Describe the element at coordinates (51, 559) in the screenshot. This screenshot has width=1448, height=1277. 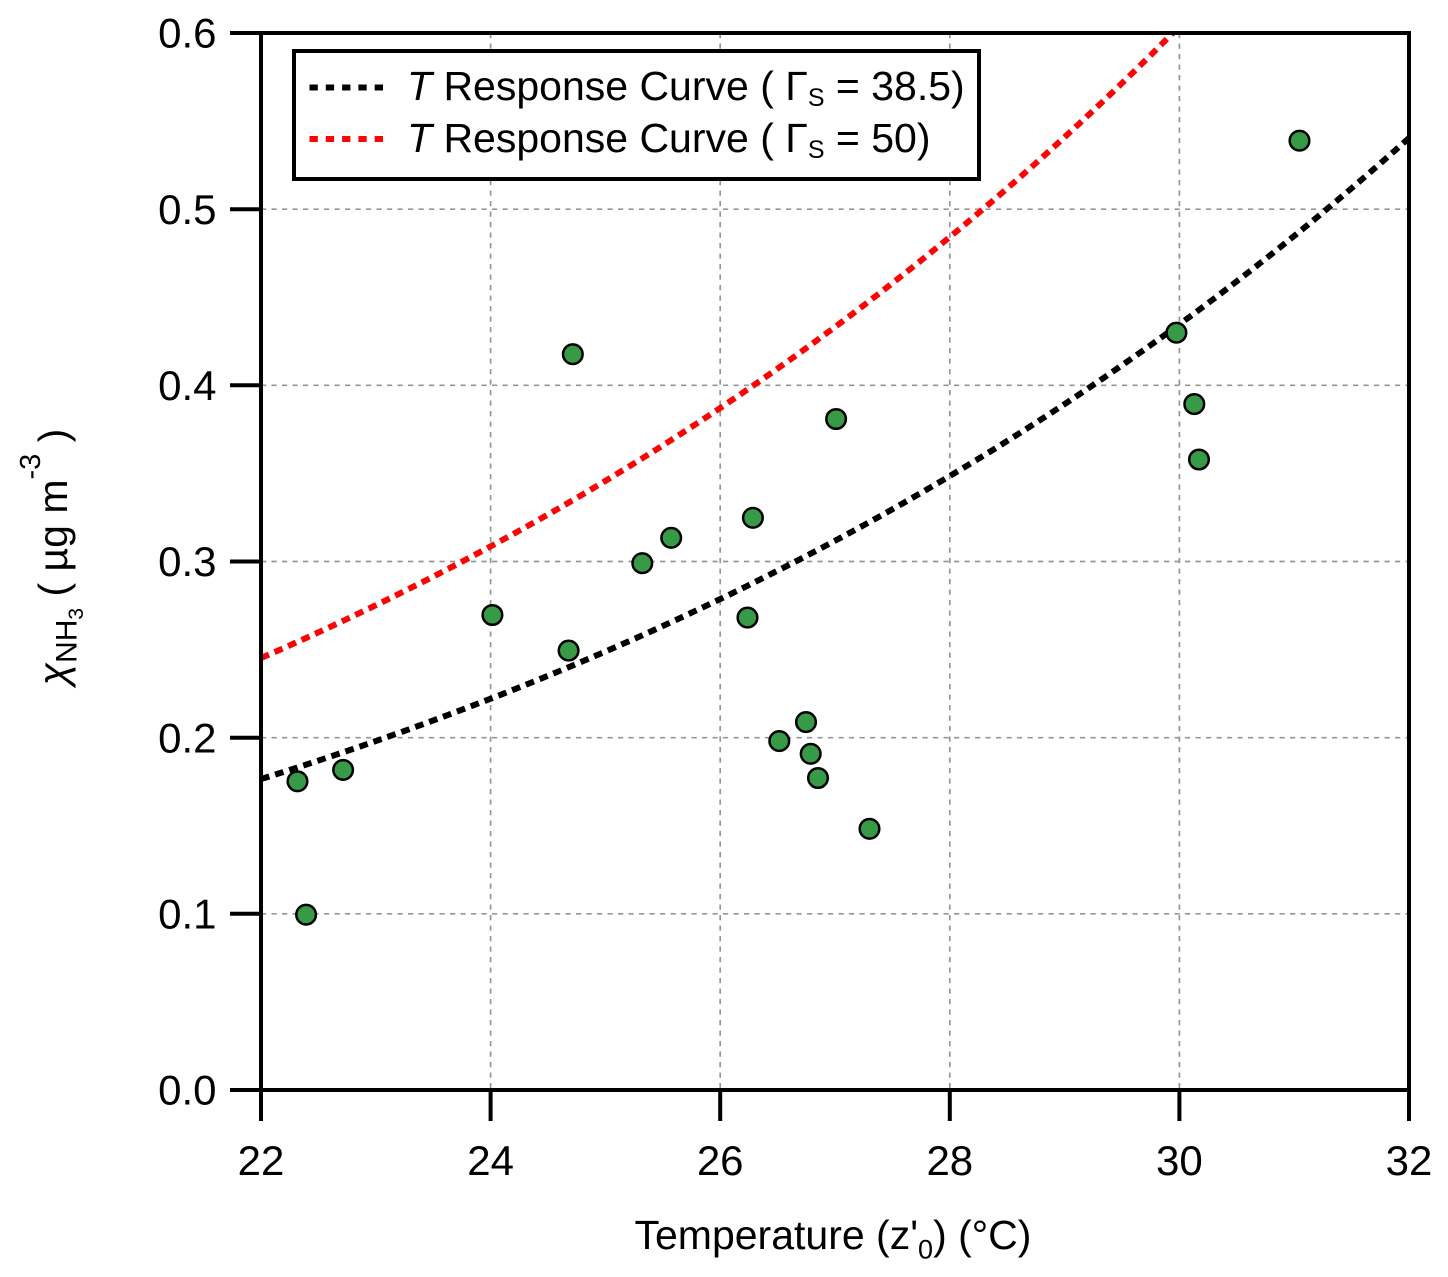
I see `svg-text: χNH3 ( µg m-3 )` at that location.